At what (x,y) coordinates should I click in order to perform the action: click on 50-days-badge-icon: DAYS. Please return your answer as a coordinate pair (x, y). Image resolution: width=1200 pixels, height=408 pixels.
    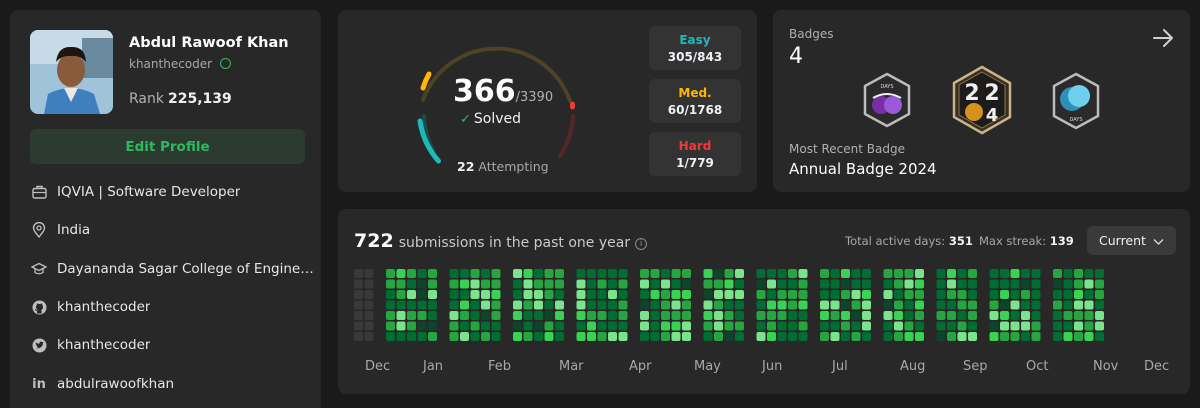
    Looking at the image, I should click on (1076, 103).